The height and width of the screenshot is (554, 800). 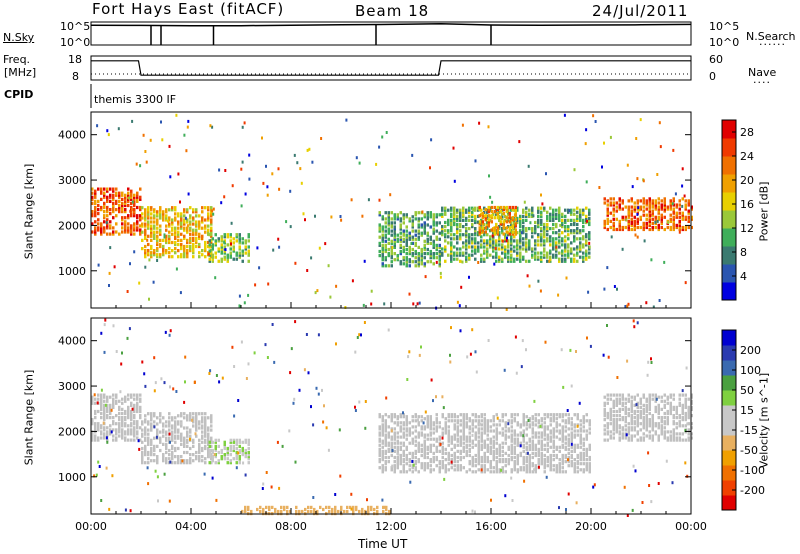 I want to click on y-tick-label: 3000, so click(x=72, y=180).